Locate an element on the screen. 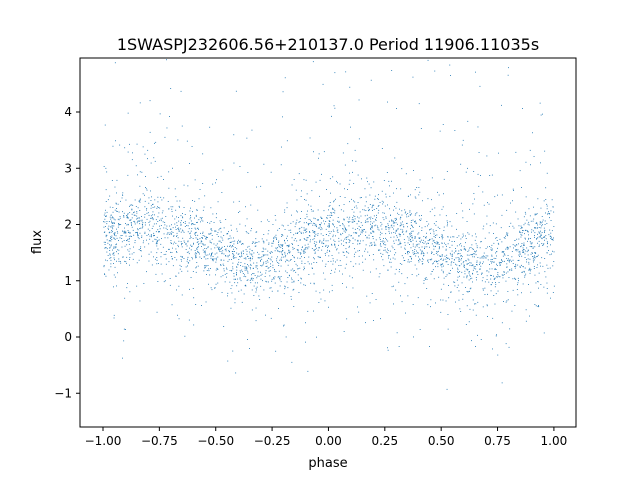 The height and width of the screenshot is (484, 640). y-axis-label: flux is located at coordinates (37, 242).